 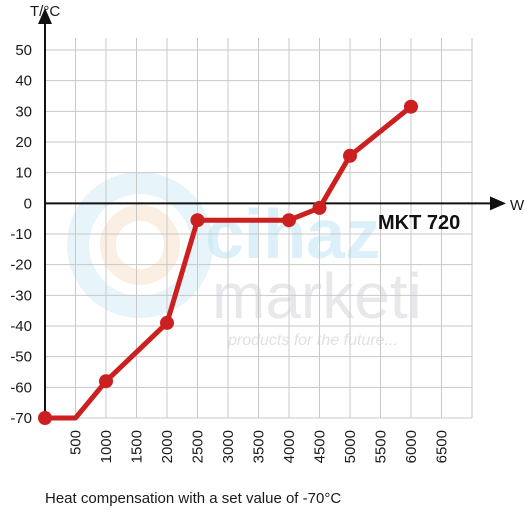 I want to click on y-tick-label: -20, so click(x=21, y=265).